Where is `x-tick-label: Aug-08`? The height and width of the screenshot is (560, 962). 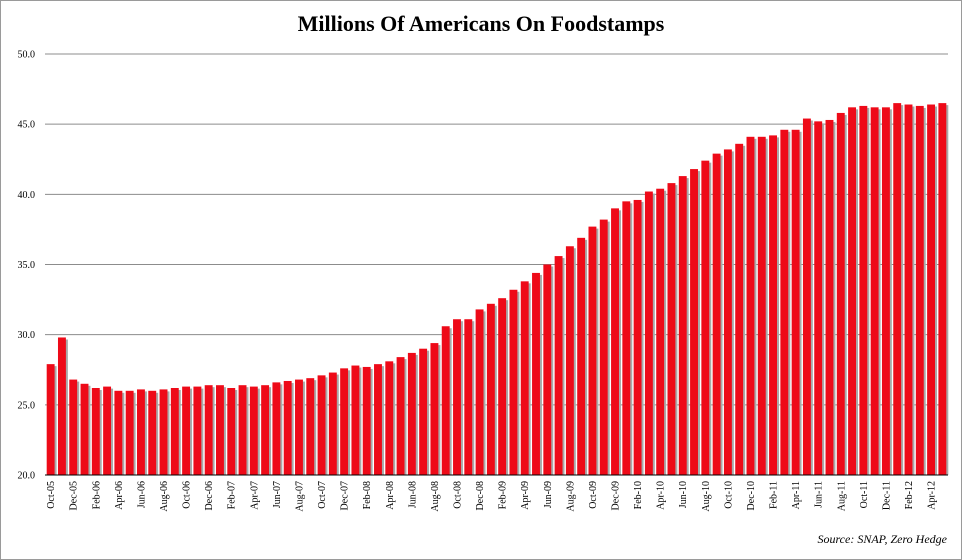
x-tick-label: Aug-08 is located at coordinates (435, 496).